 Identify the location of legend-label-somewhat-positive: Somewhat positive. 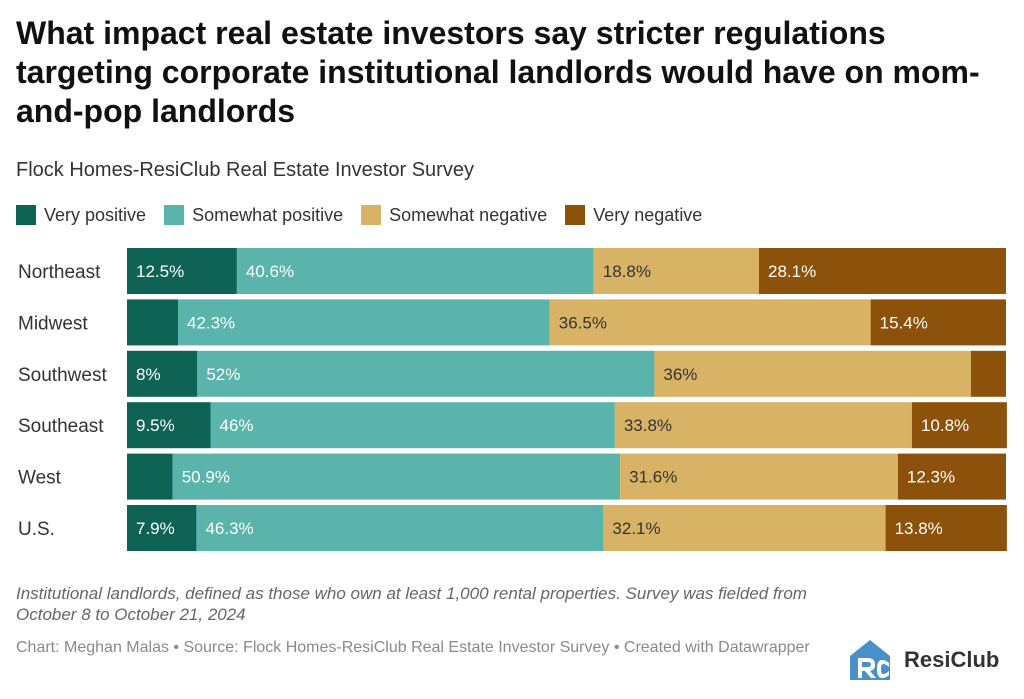
(268, 215).